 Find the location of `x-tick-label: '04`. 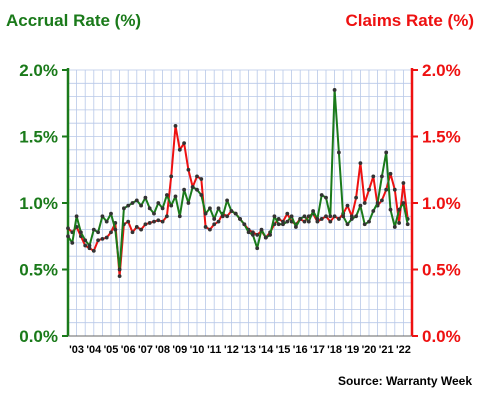

x-tick-label: '04 is located at coordinates (94, 350).